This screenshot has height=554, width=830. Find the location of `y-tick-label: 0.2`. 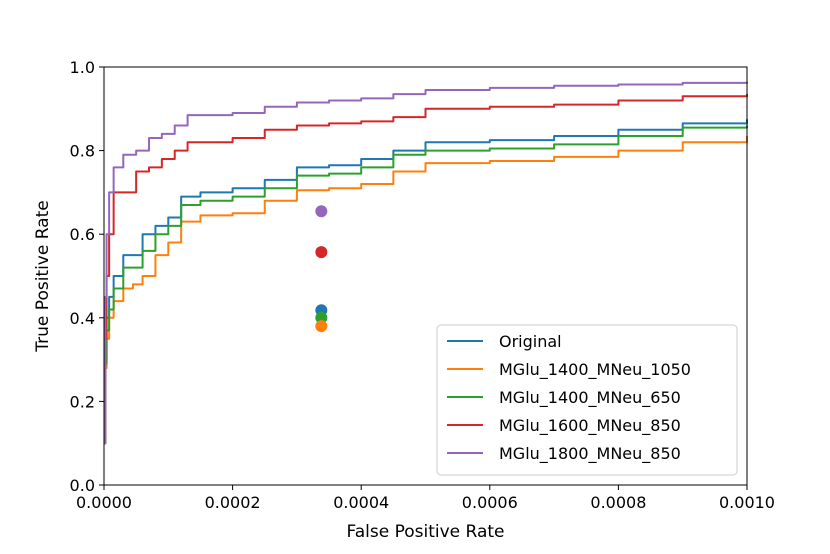

y-tick-label: 0.2 is located at coordinates (82, 401).